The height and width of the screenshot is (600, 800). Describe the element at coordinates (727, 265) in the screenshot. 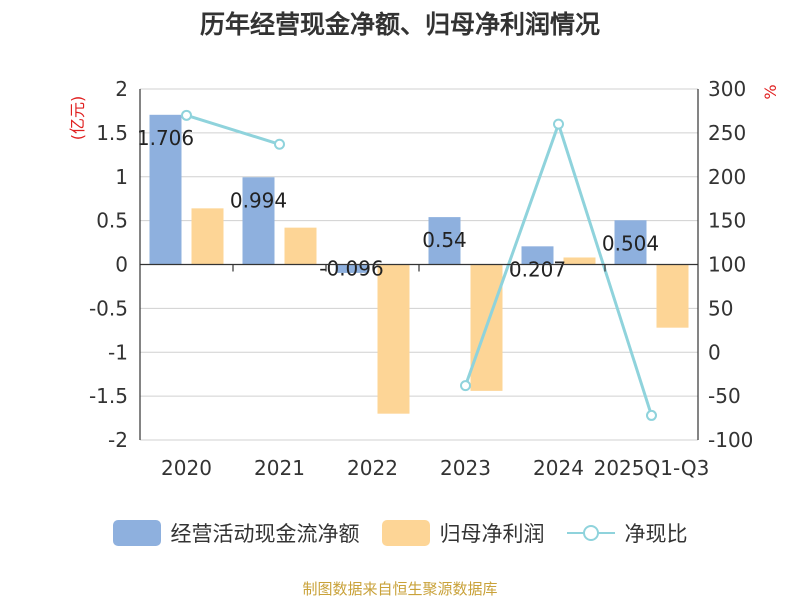

I see `y-right-tick-label: 100` at that location.